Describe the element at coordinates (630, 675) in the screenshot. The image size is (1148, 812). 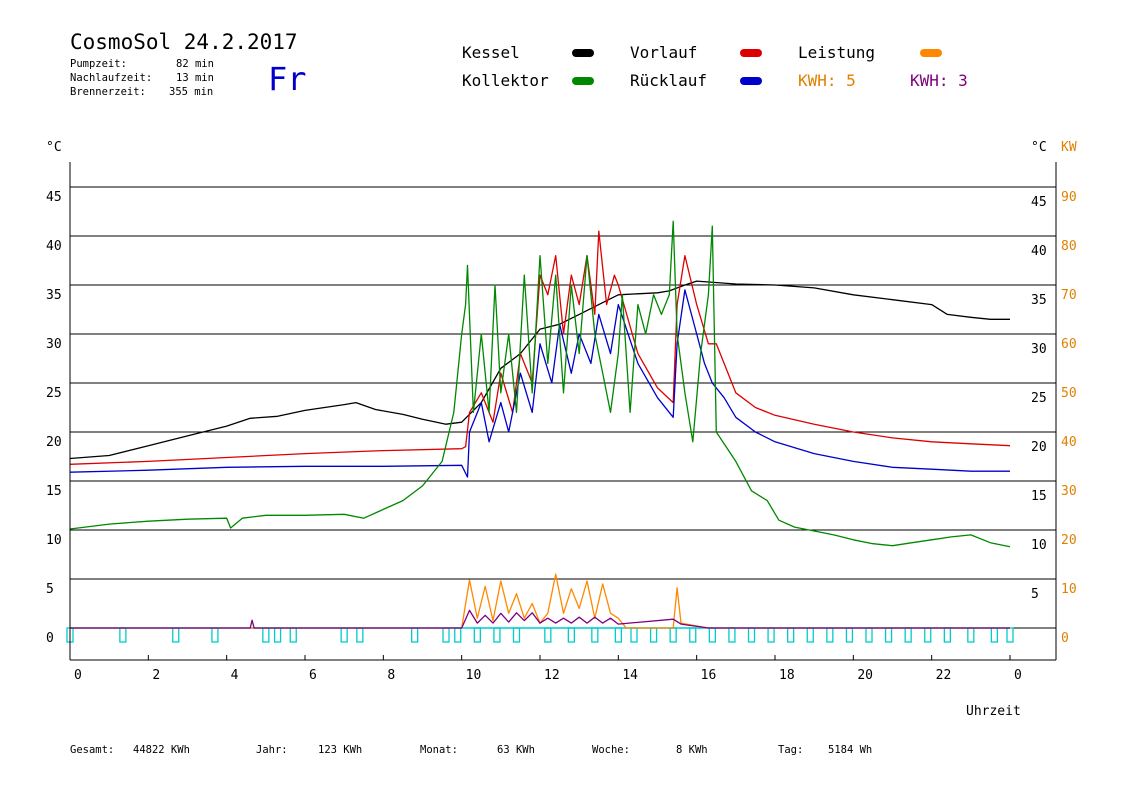
I see `x-tick-7: 14` at that location.